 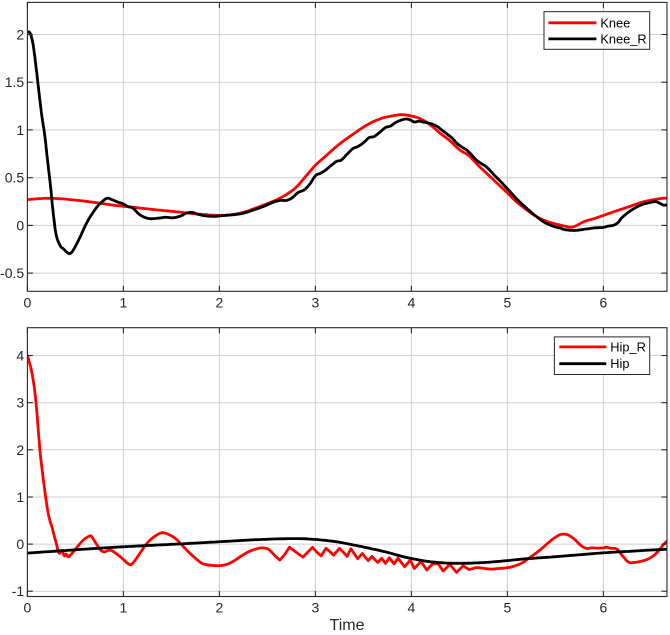 What do you see at coordinates (615, 22) in the screenshot?
I see `svg-text: Knee` at bounding box center [615, 22].